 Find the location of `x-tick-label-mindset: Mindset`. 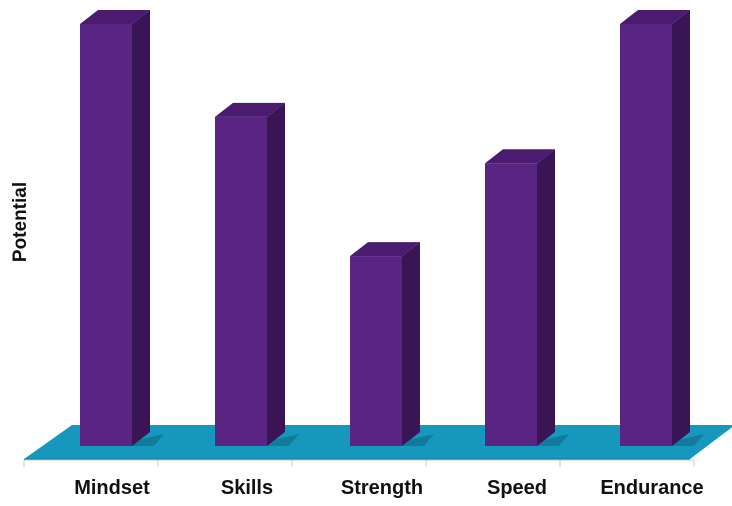

x-tick-label-mindset: Mindset is located at coordinates (112, 488).